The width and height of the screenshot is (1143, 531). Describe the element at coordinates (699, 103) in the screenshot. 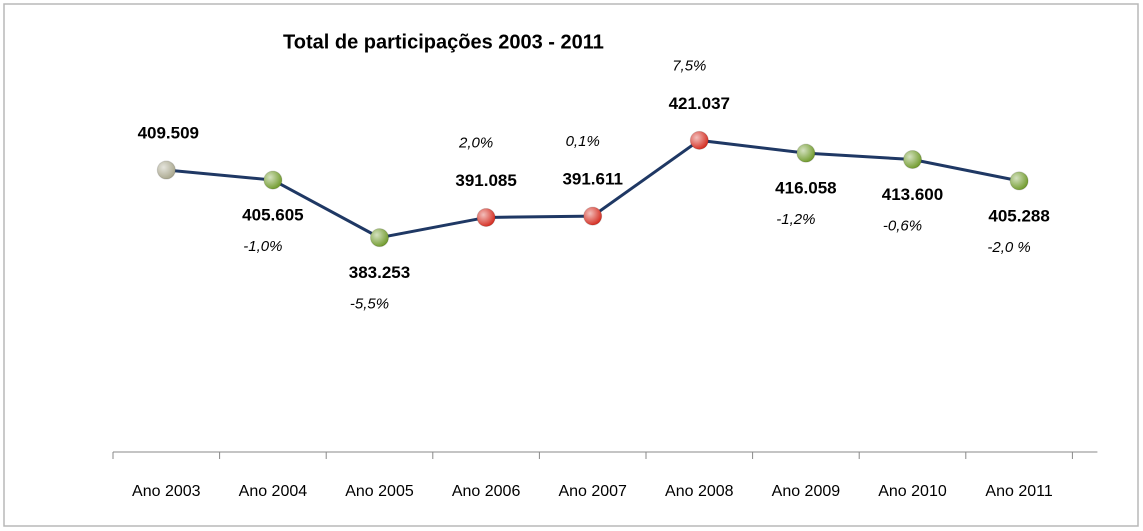

I see `value-label: 421.037` at that location.